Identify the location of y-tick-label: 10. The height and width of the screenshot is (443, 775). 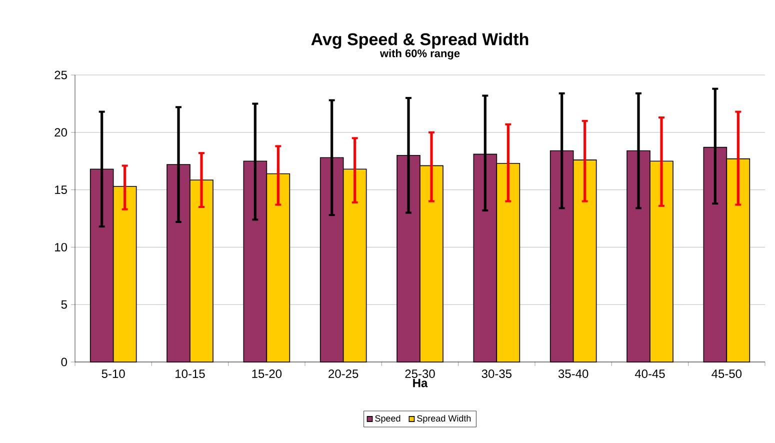
(61, 247).